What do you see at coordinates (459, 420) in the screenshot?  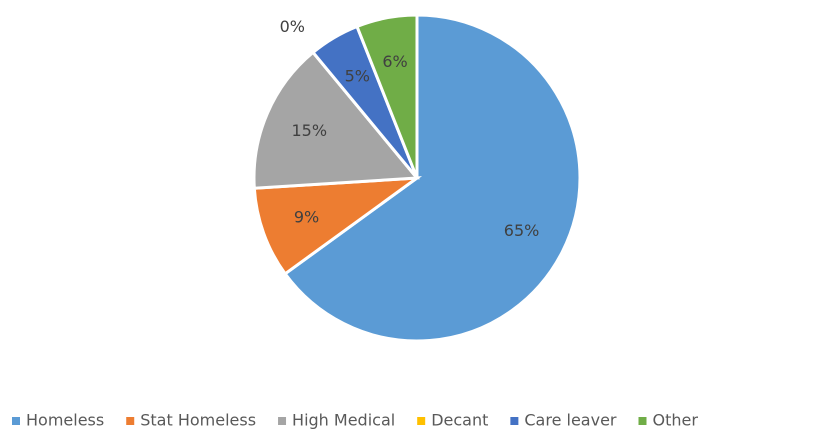 I see `legend-label: Decant` at bounding box center [459, 420].